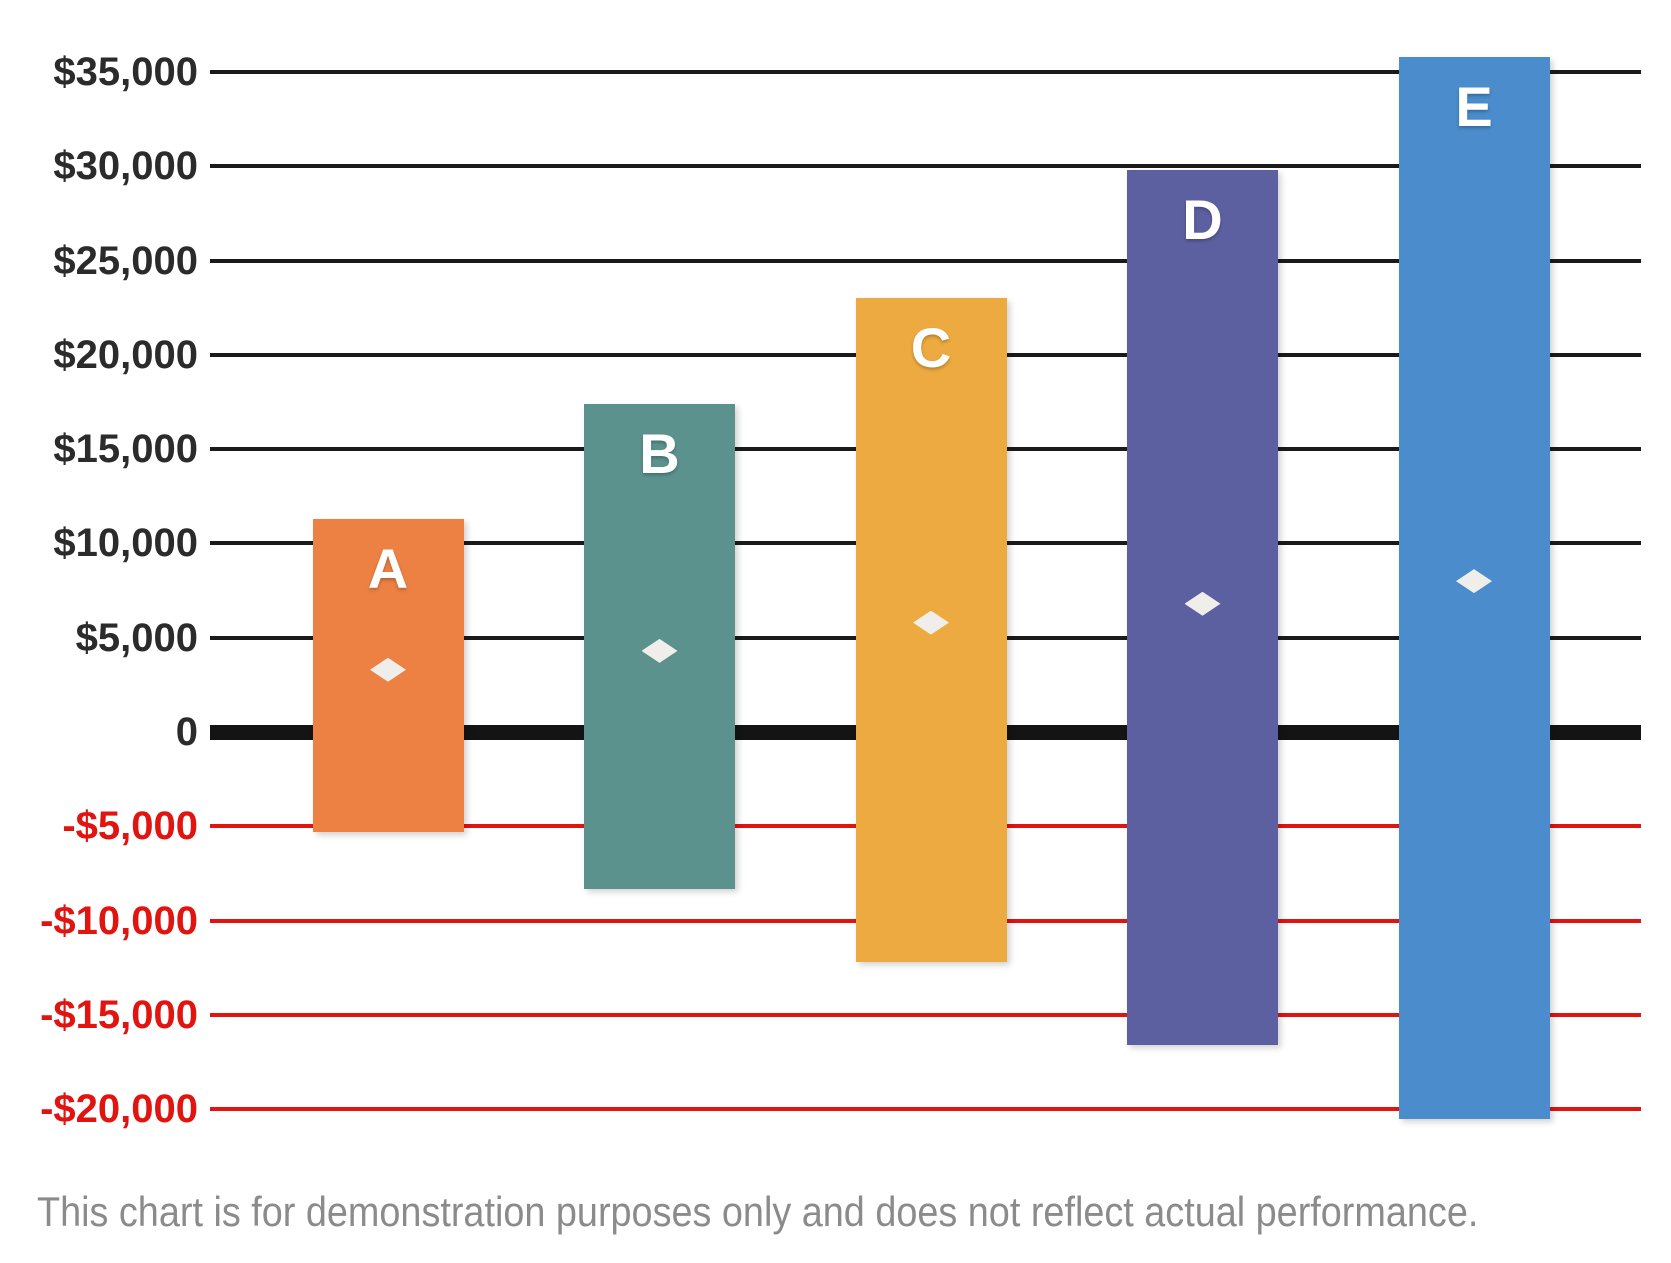 This screenshot has width=1671, height=1263. Describe the element at coordinates (186, 732) in the screenshot. I see `y-tick-label-0: 0` at that location.